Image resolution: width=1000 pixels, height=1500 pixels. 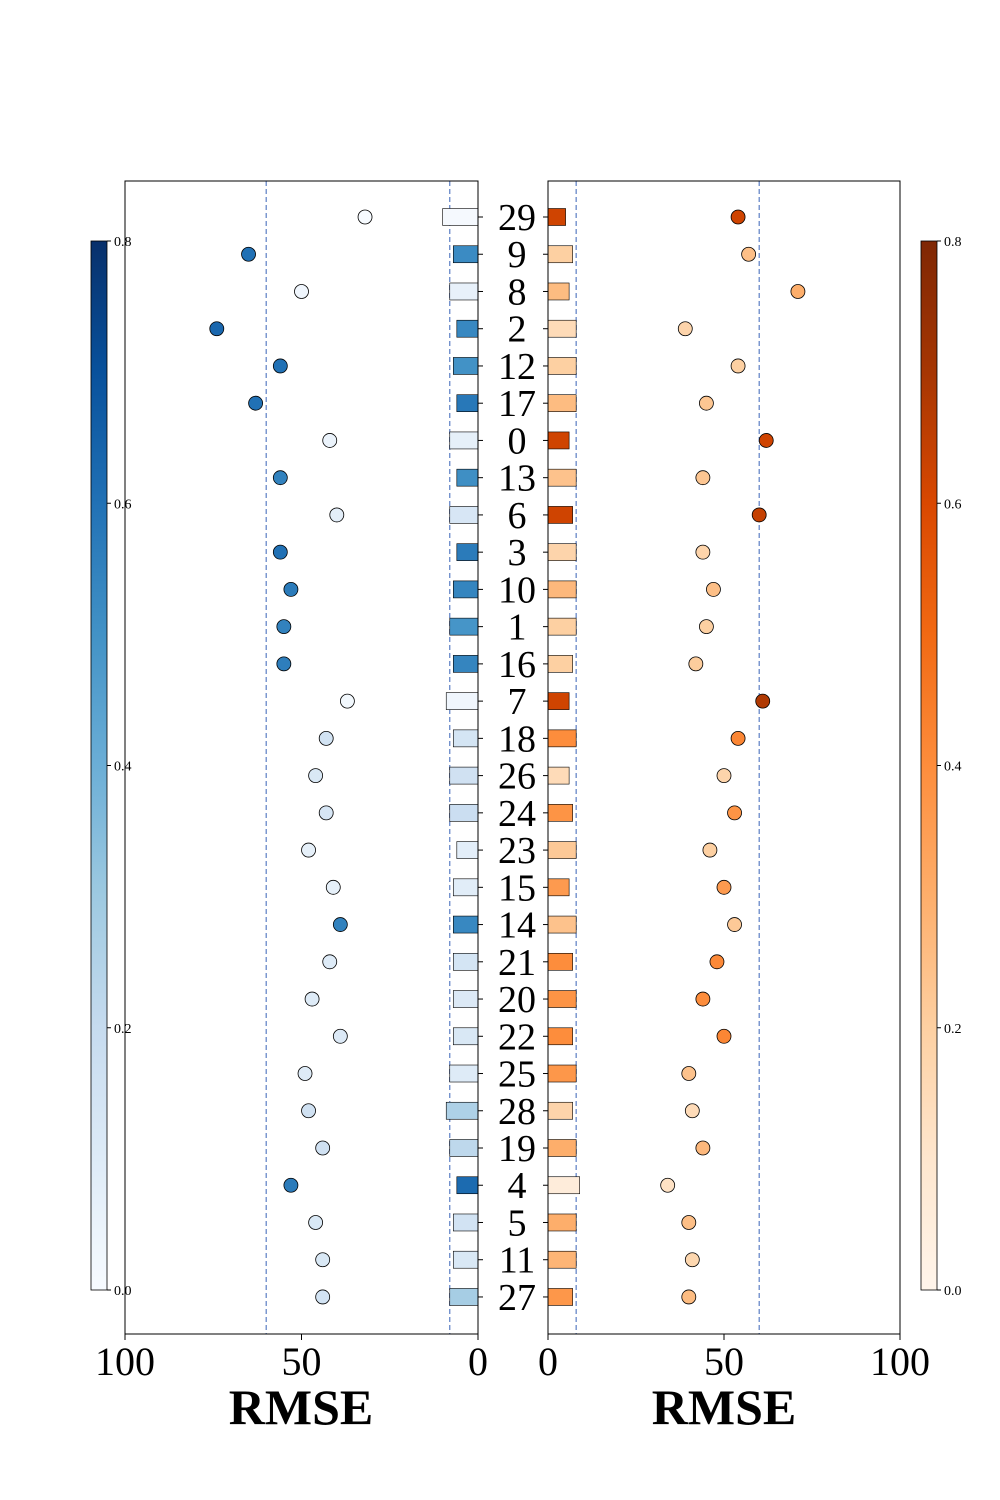 I want to click on category-label: 5, so click(x=517, y=1223).